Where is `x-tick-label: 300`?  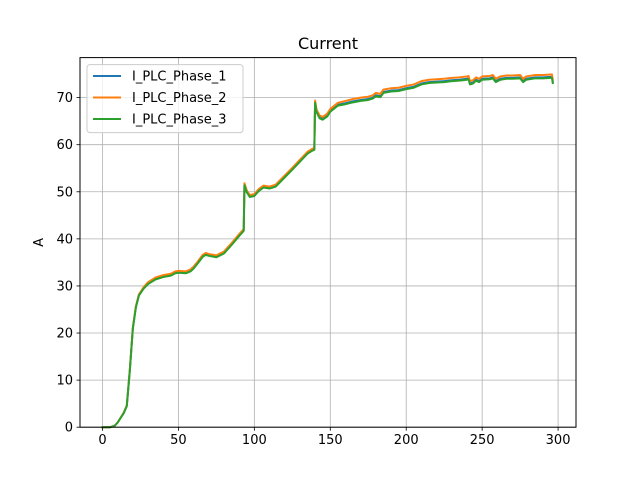
x-tick-label: 300 is located at coordinates (558, 440).